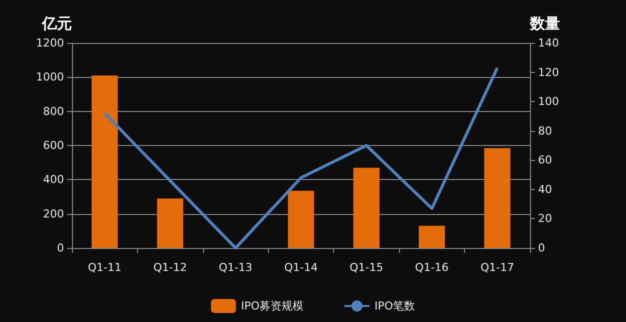 This screenshot has width=626, height=322. I want to click on y2-tick-label: 40, so click(545, 189).